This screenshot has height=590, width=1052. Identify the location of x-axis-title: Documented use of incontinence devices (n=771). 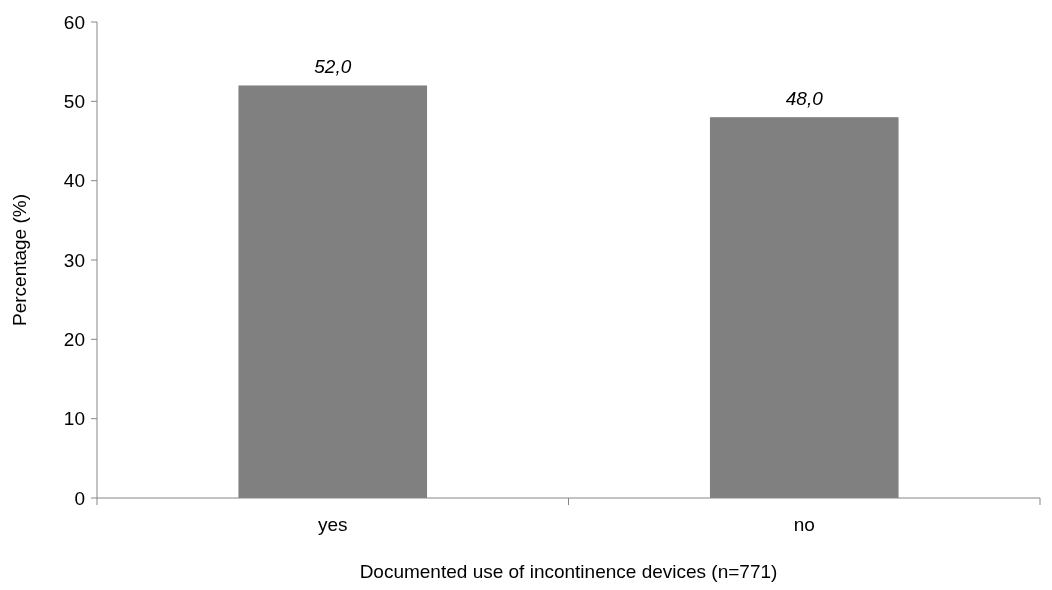
(568, 571).